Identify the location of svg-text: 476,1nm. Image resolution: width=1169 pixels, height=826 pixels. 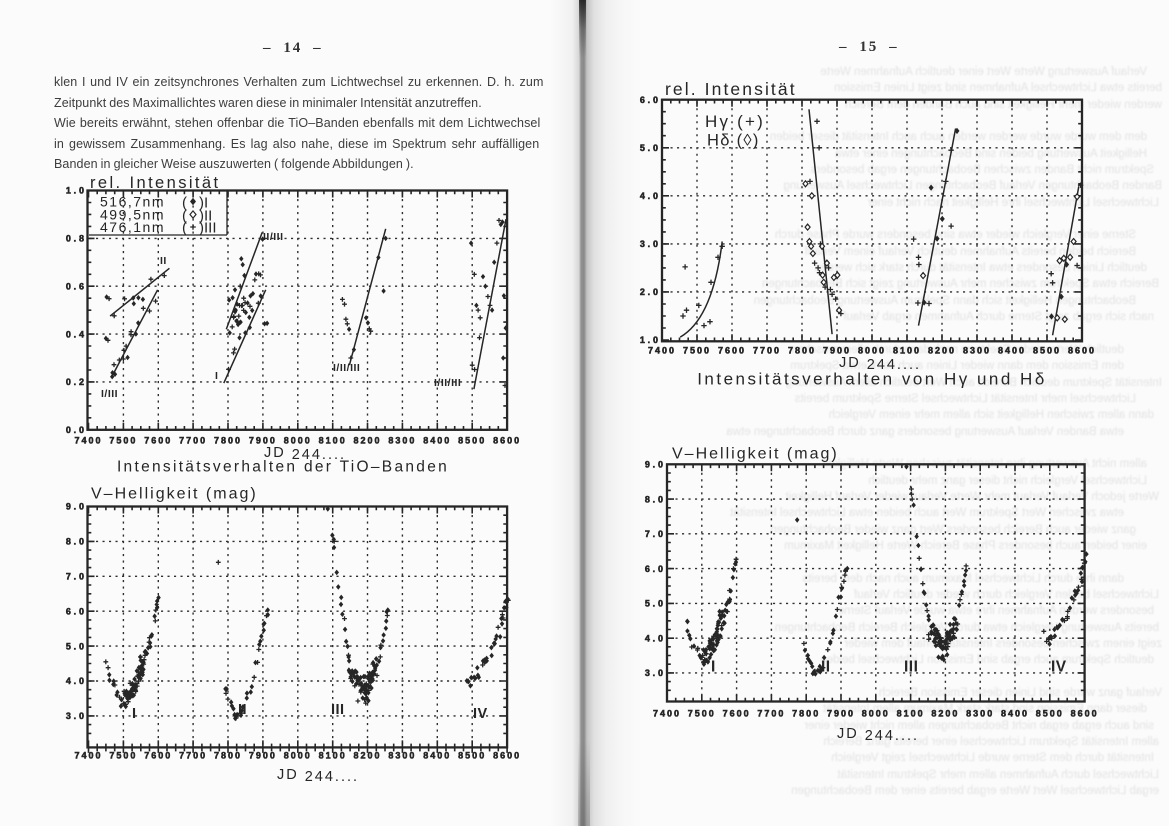
(132, 227).